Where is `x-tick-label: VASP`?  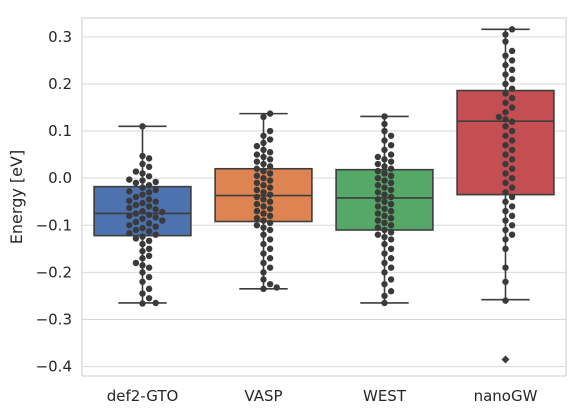
x-tick-label: VASP is located at coordinates (263, 396).